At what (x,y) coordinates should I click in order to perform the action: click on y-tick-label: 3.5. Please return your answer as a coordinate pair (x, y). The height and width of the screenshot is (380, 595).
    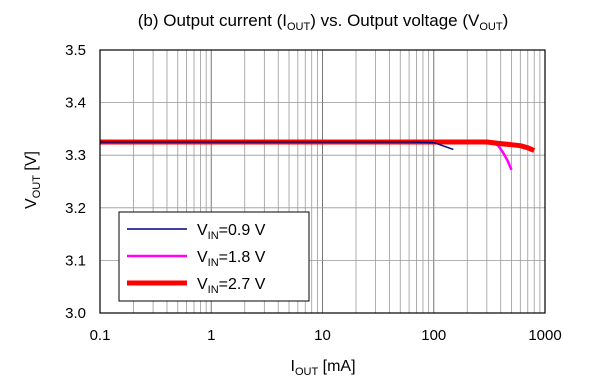
    Looking at the image, I should click on (75, 50).